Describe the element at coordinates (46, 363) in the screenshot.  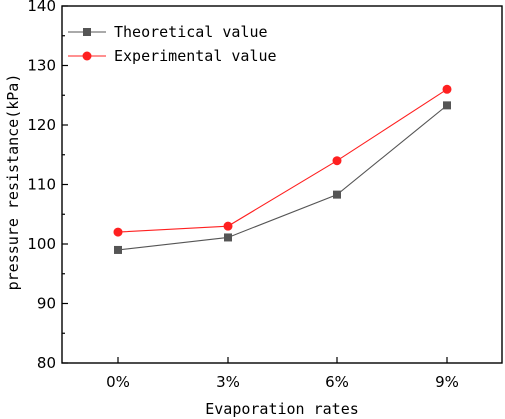
I see `y-tick-label: 80` at that location.